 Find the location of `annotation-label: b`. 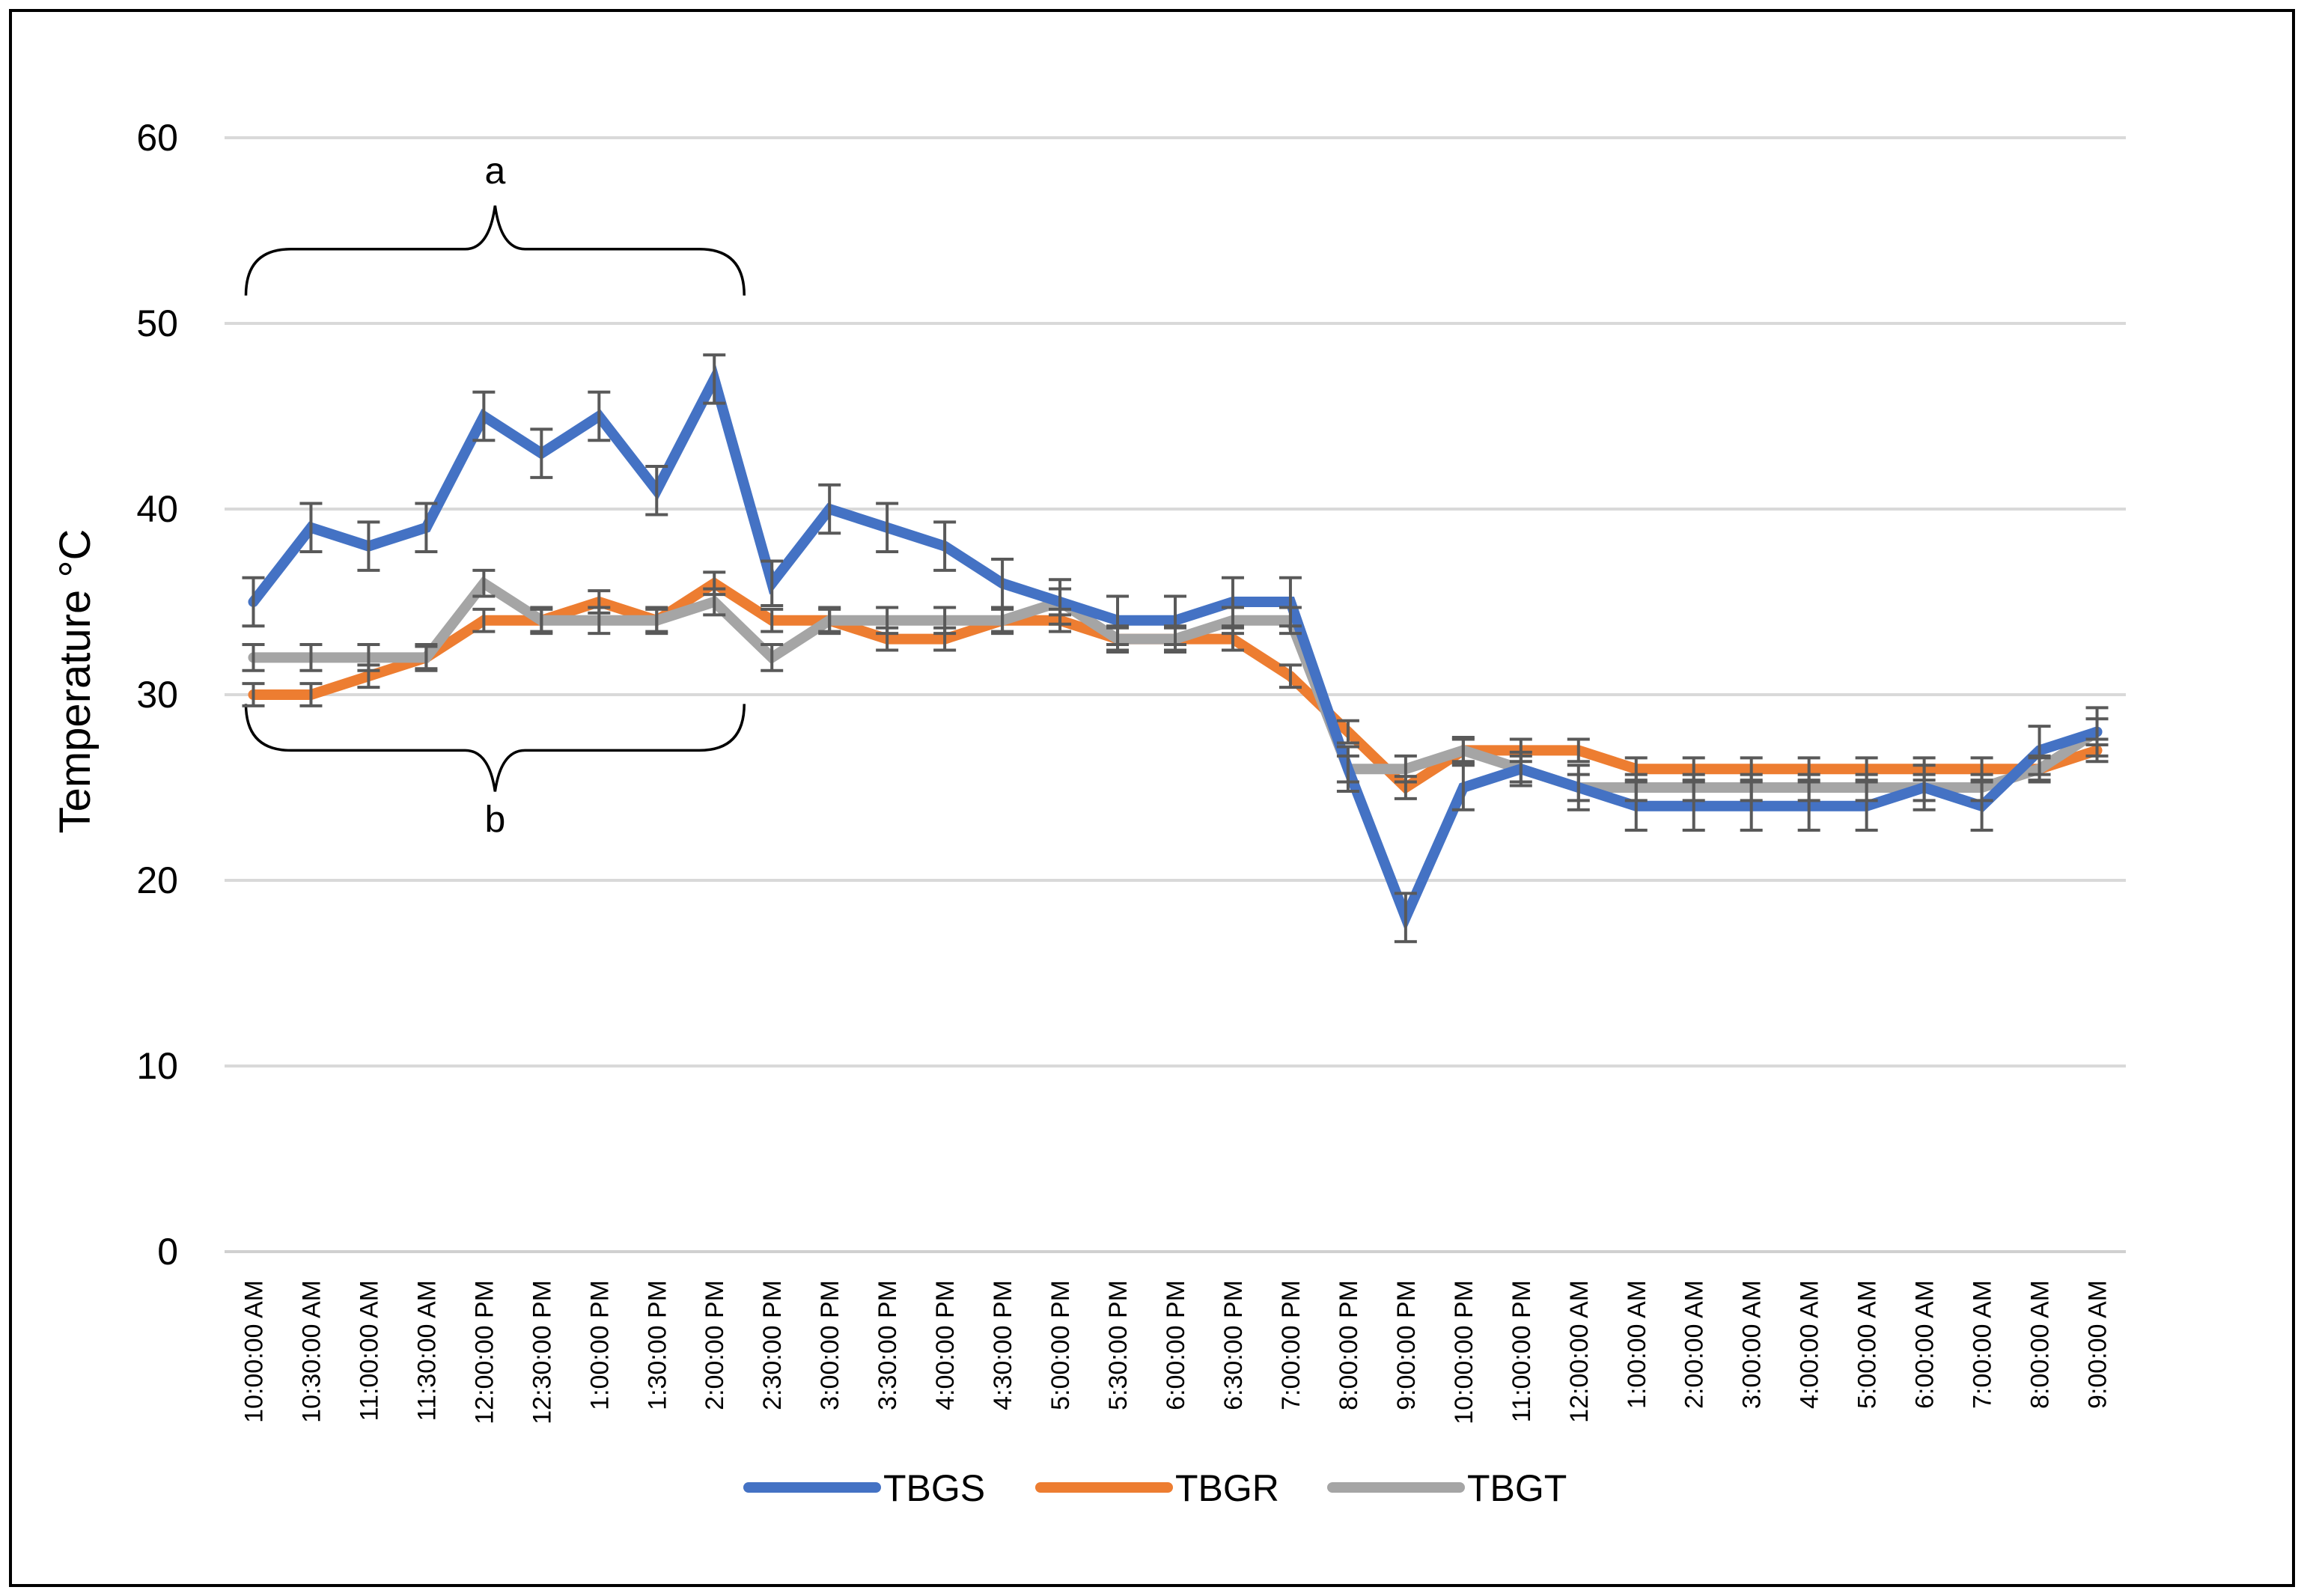

annotation-label: b is located at coordinates (494, 819).